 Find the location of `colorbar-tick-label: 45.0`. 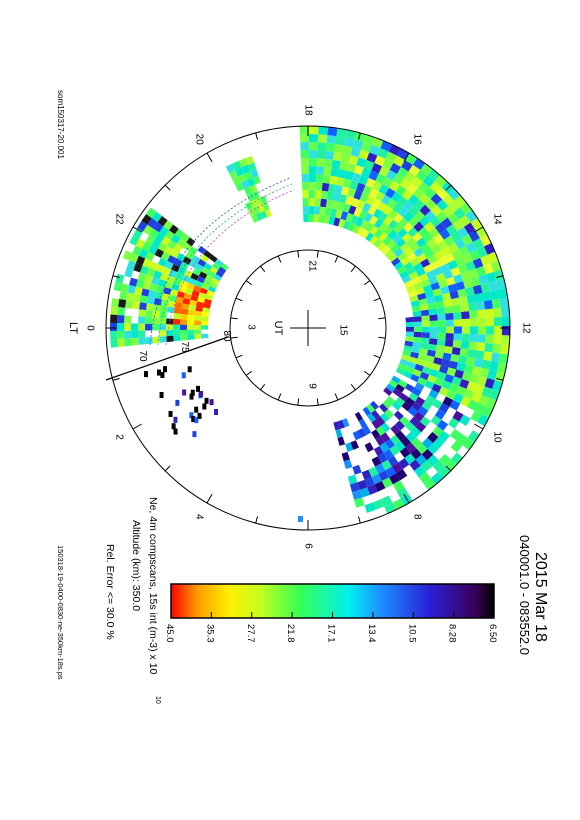

colorbar-tick-label: 45.0 is located at coordinates (169, 633).